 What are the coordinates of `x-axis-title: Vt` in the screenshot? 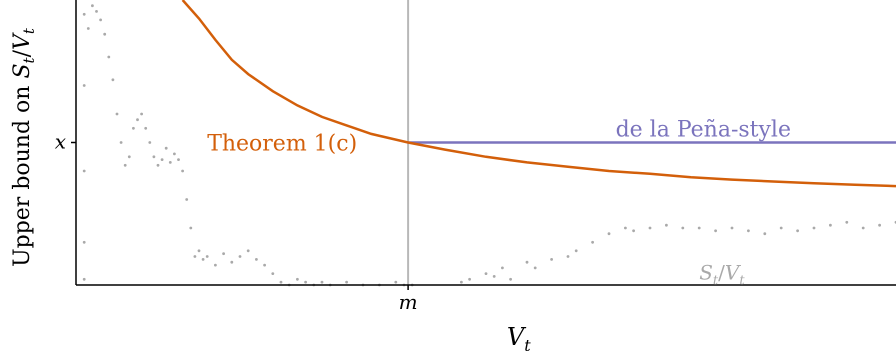 It's located at (519, 338).